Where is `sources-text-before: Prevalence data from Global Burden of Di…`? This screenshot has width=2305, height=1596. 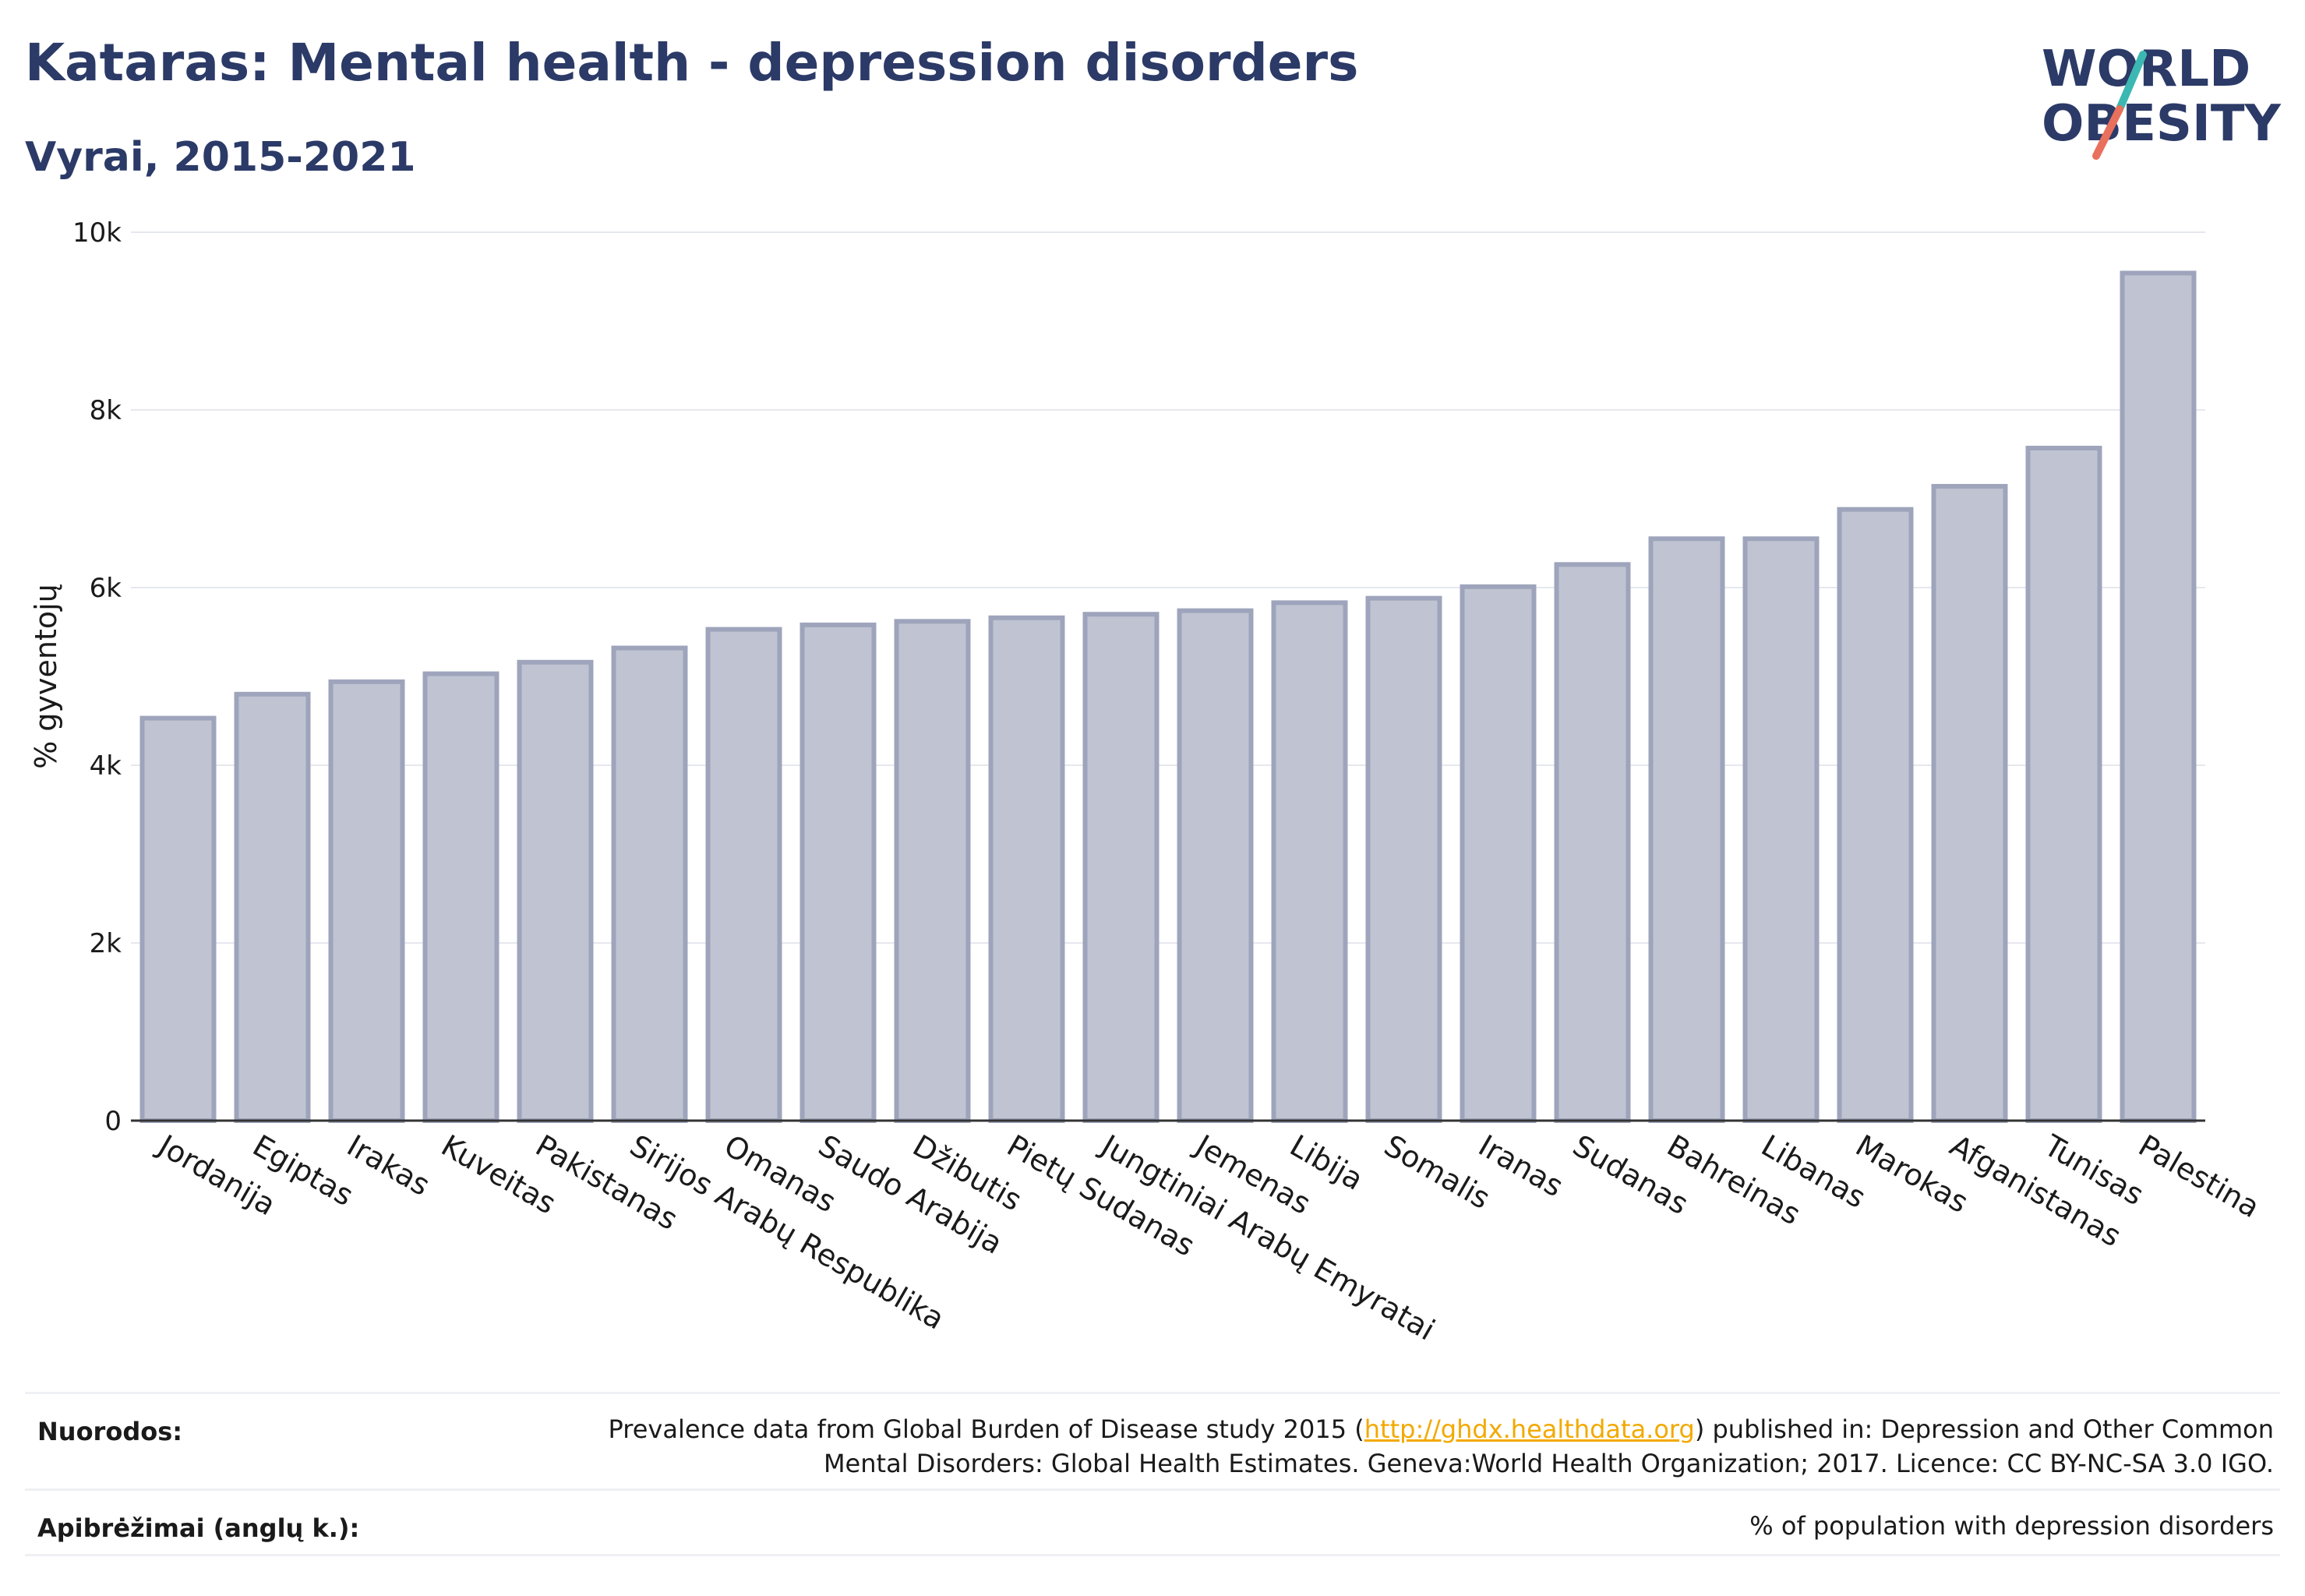
sources-text-before: Prevalence data from Global Burden of Di… is located at coordinates (986, 1429).